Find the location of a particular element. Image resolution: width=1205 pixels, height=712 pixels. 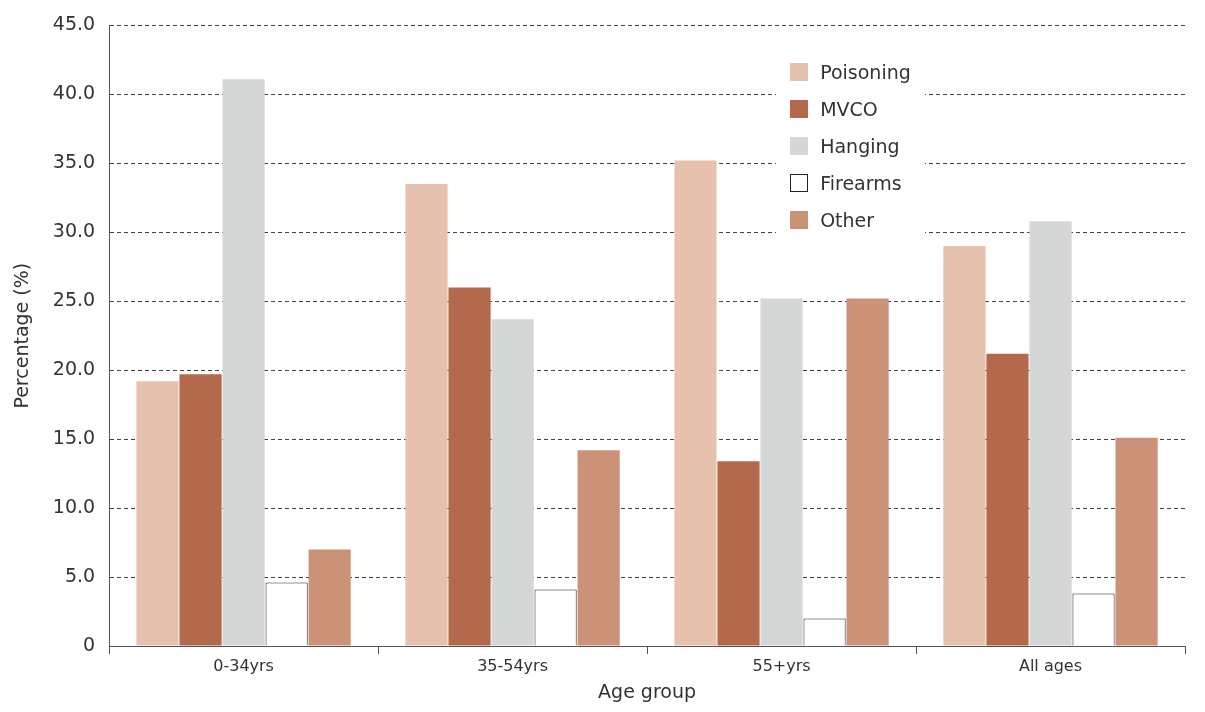

y-tick-label: 35.0 is located at coordinates (74, 161).